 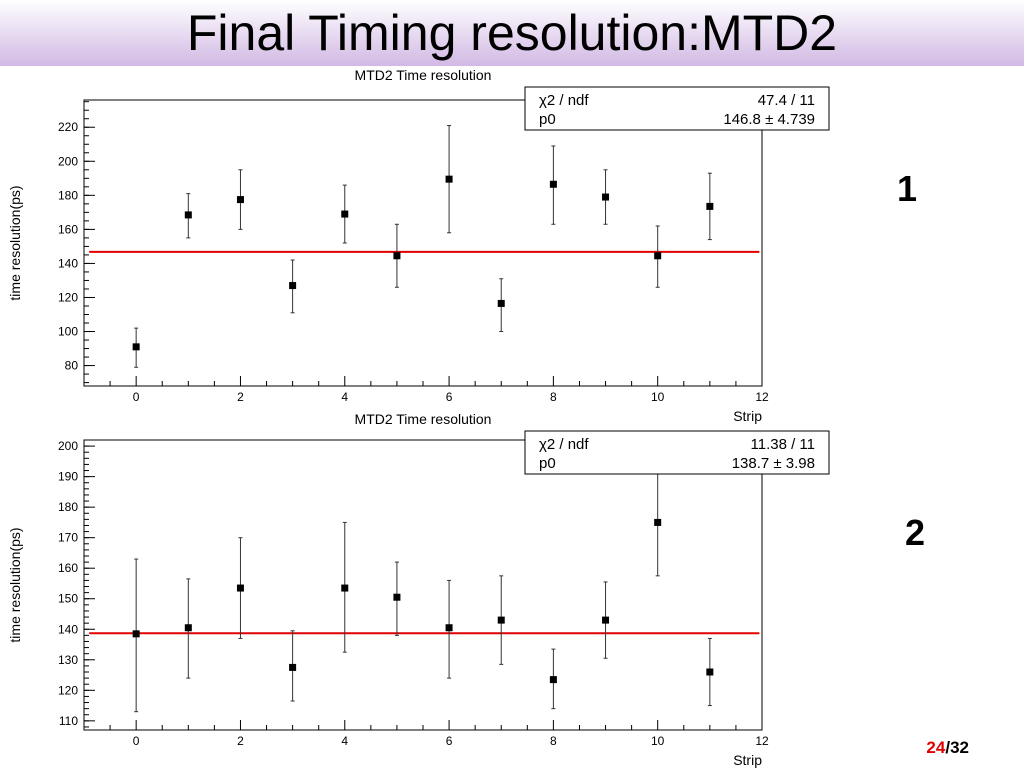 I want to click on y-tick-label: 220, so click(x=68, y=127).